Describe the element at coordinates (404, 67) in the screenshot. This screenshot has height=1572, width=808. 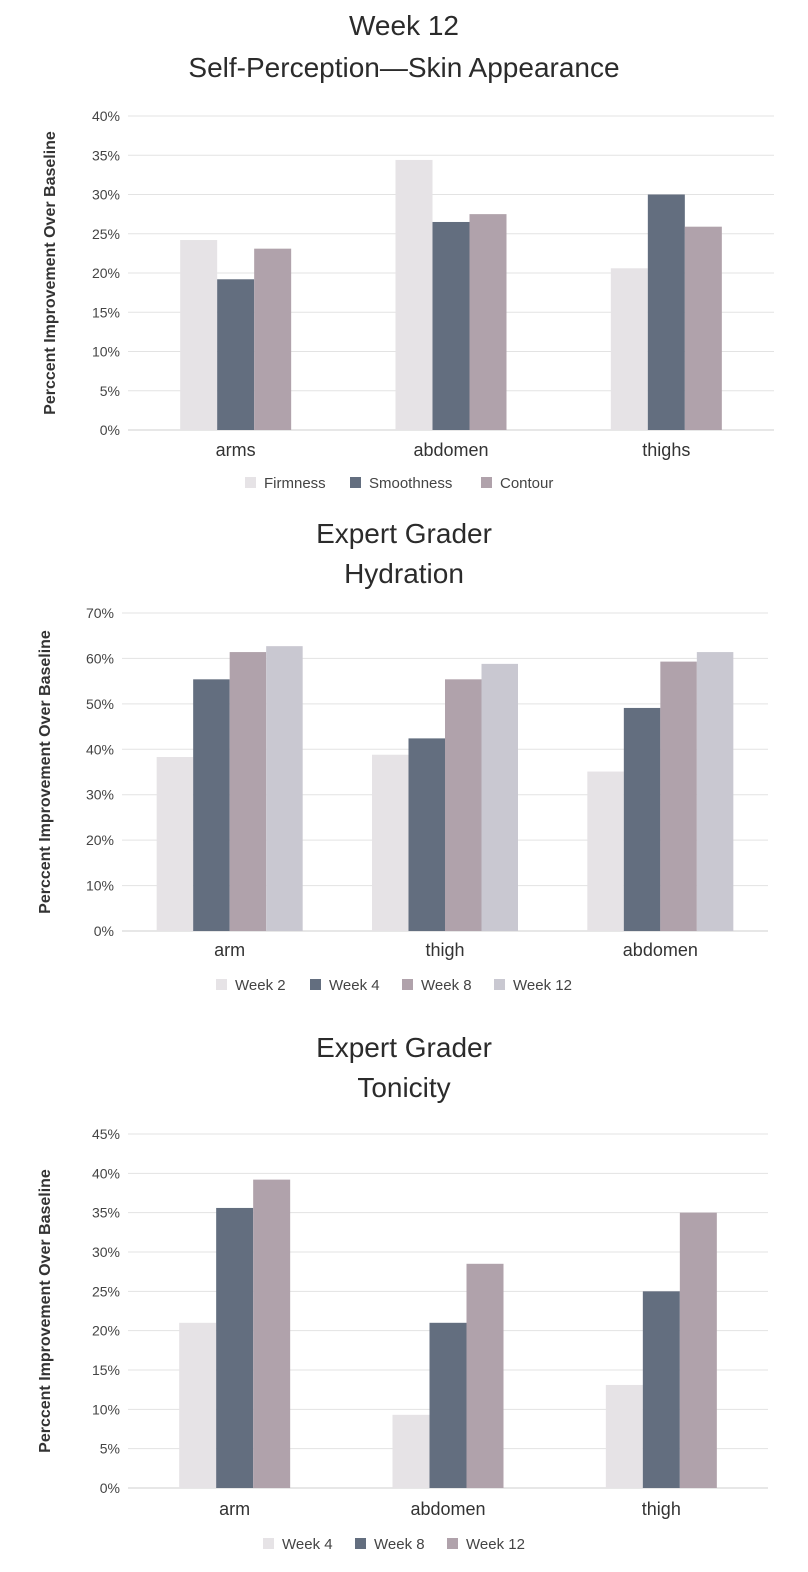
I see `chart-subtitle: Self-Perception—Skin Appearance` at that location.